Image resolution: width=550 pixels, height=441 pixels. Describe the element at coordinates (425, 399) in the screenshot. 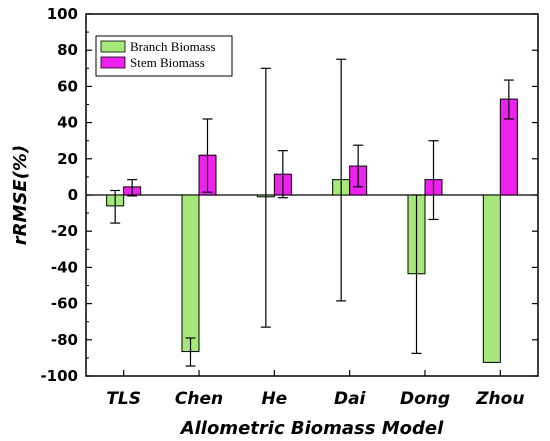

I see `x-tick-label-dong: Dong` at that location.